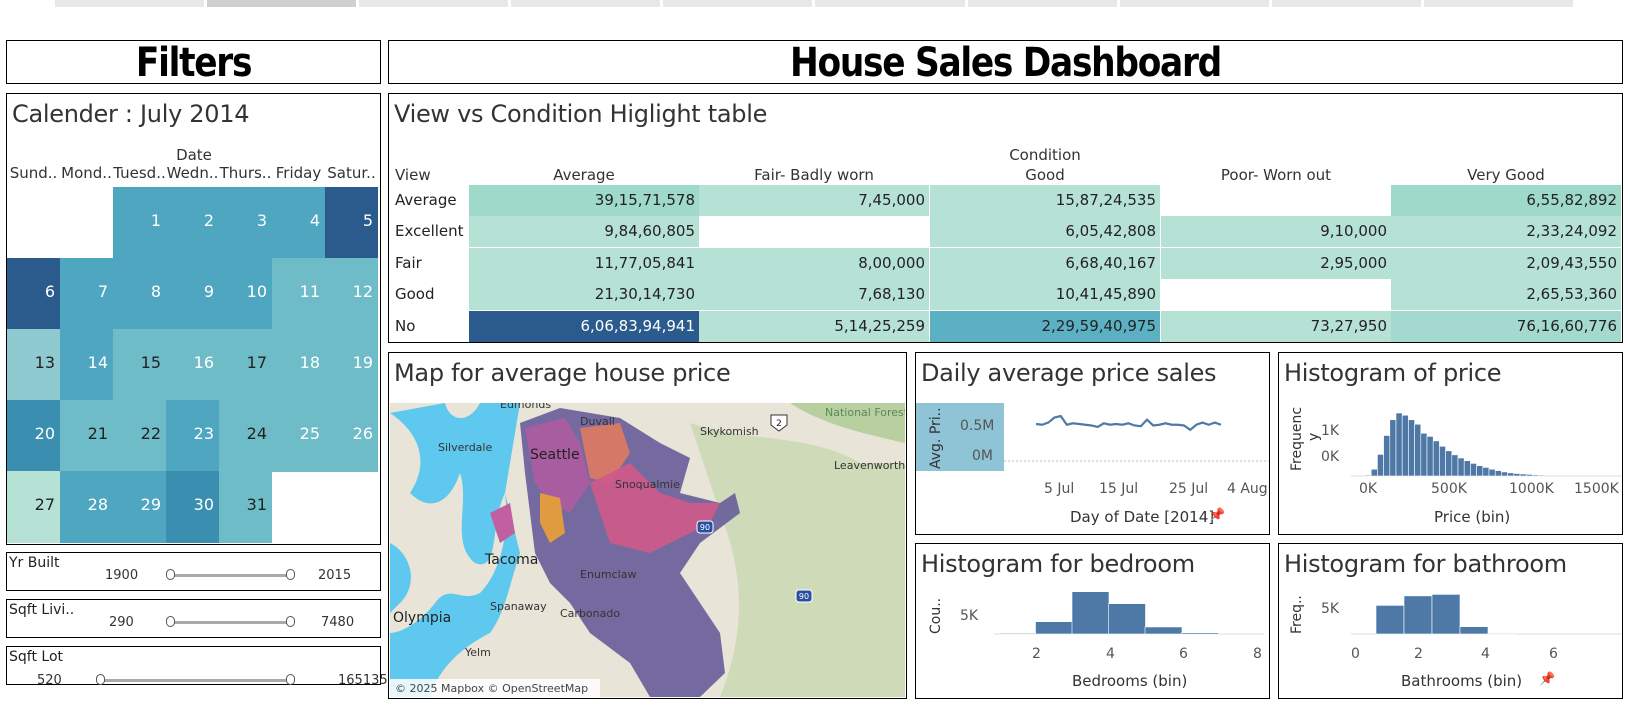 This screenshot has width=1630, height=707. What do you see at coordinates (1547, 679) in the screenshot?
I see `pin-icon: 📌` at bounding box center [1547, 679].